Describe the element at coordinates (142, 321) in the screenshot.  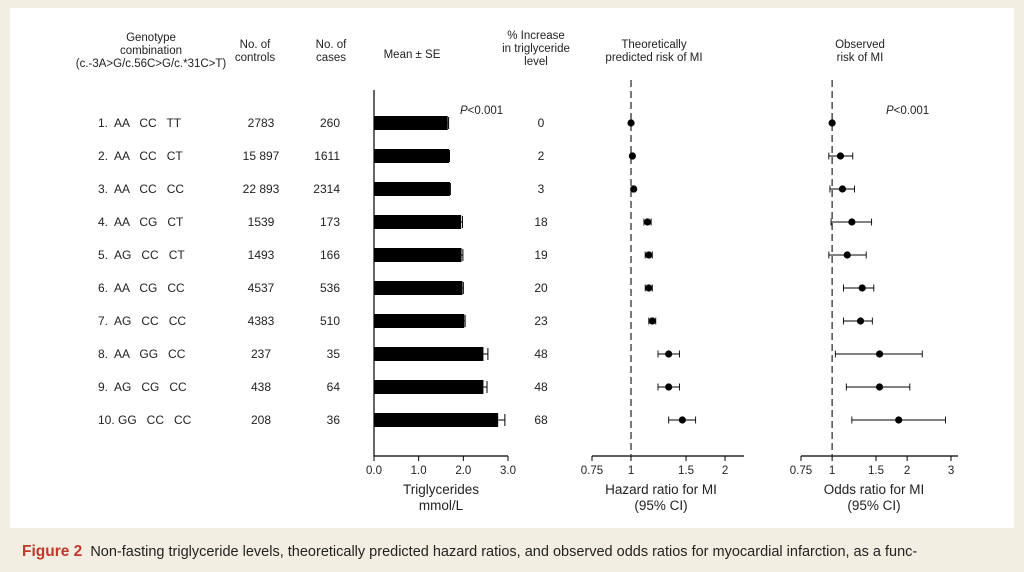
I see `row-genotype-label: 7. AG CC CC` at that location.